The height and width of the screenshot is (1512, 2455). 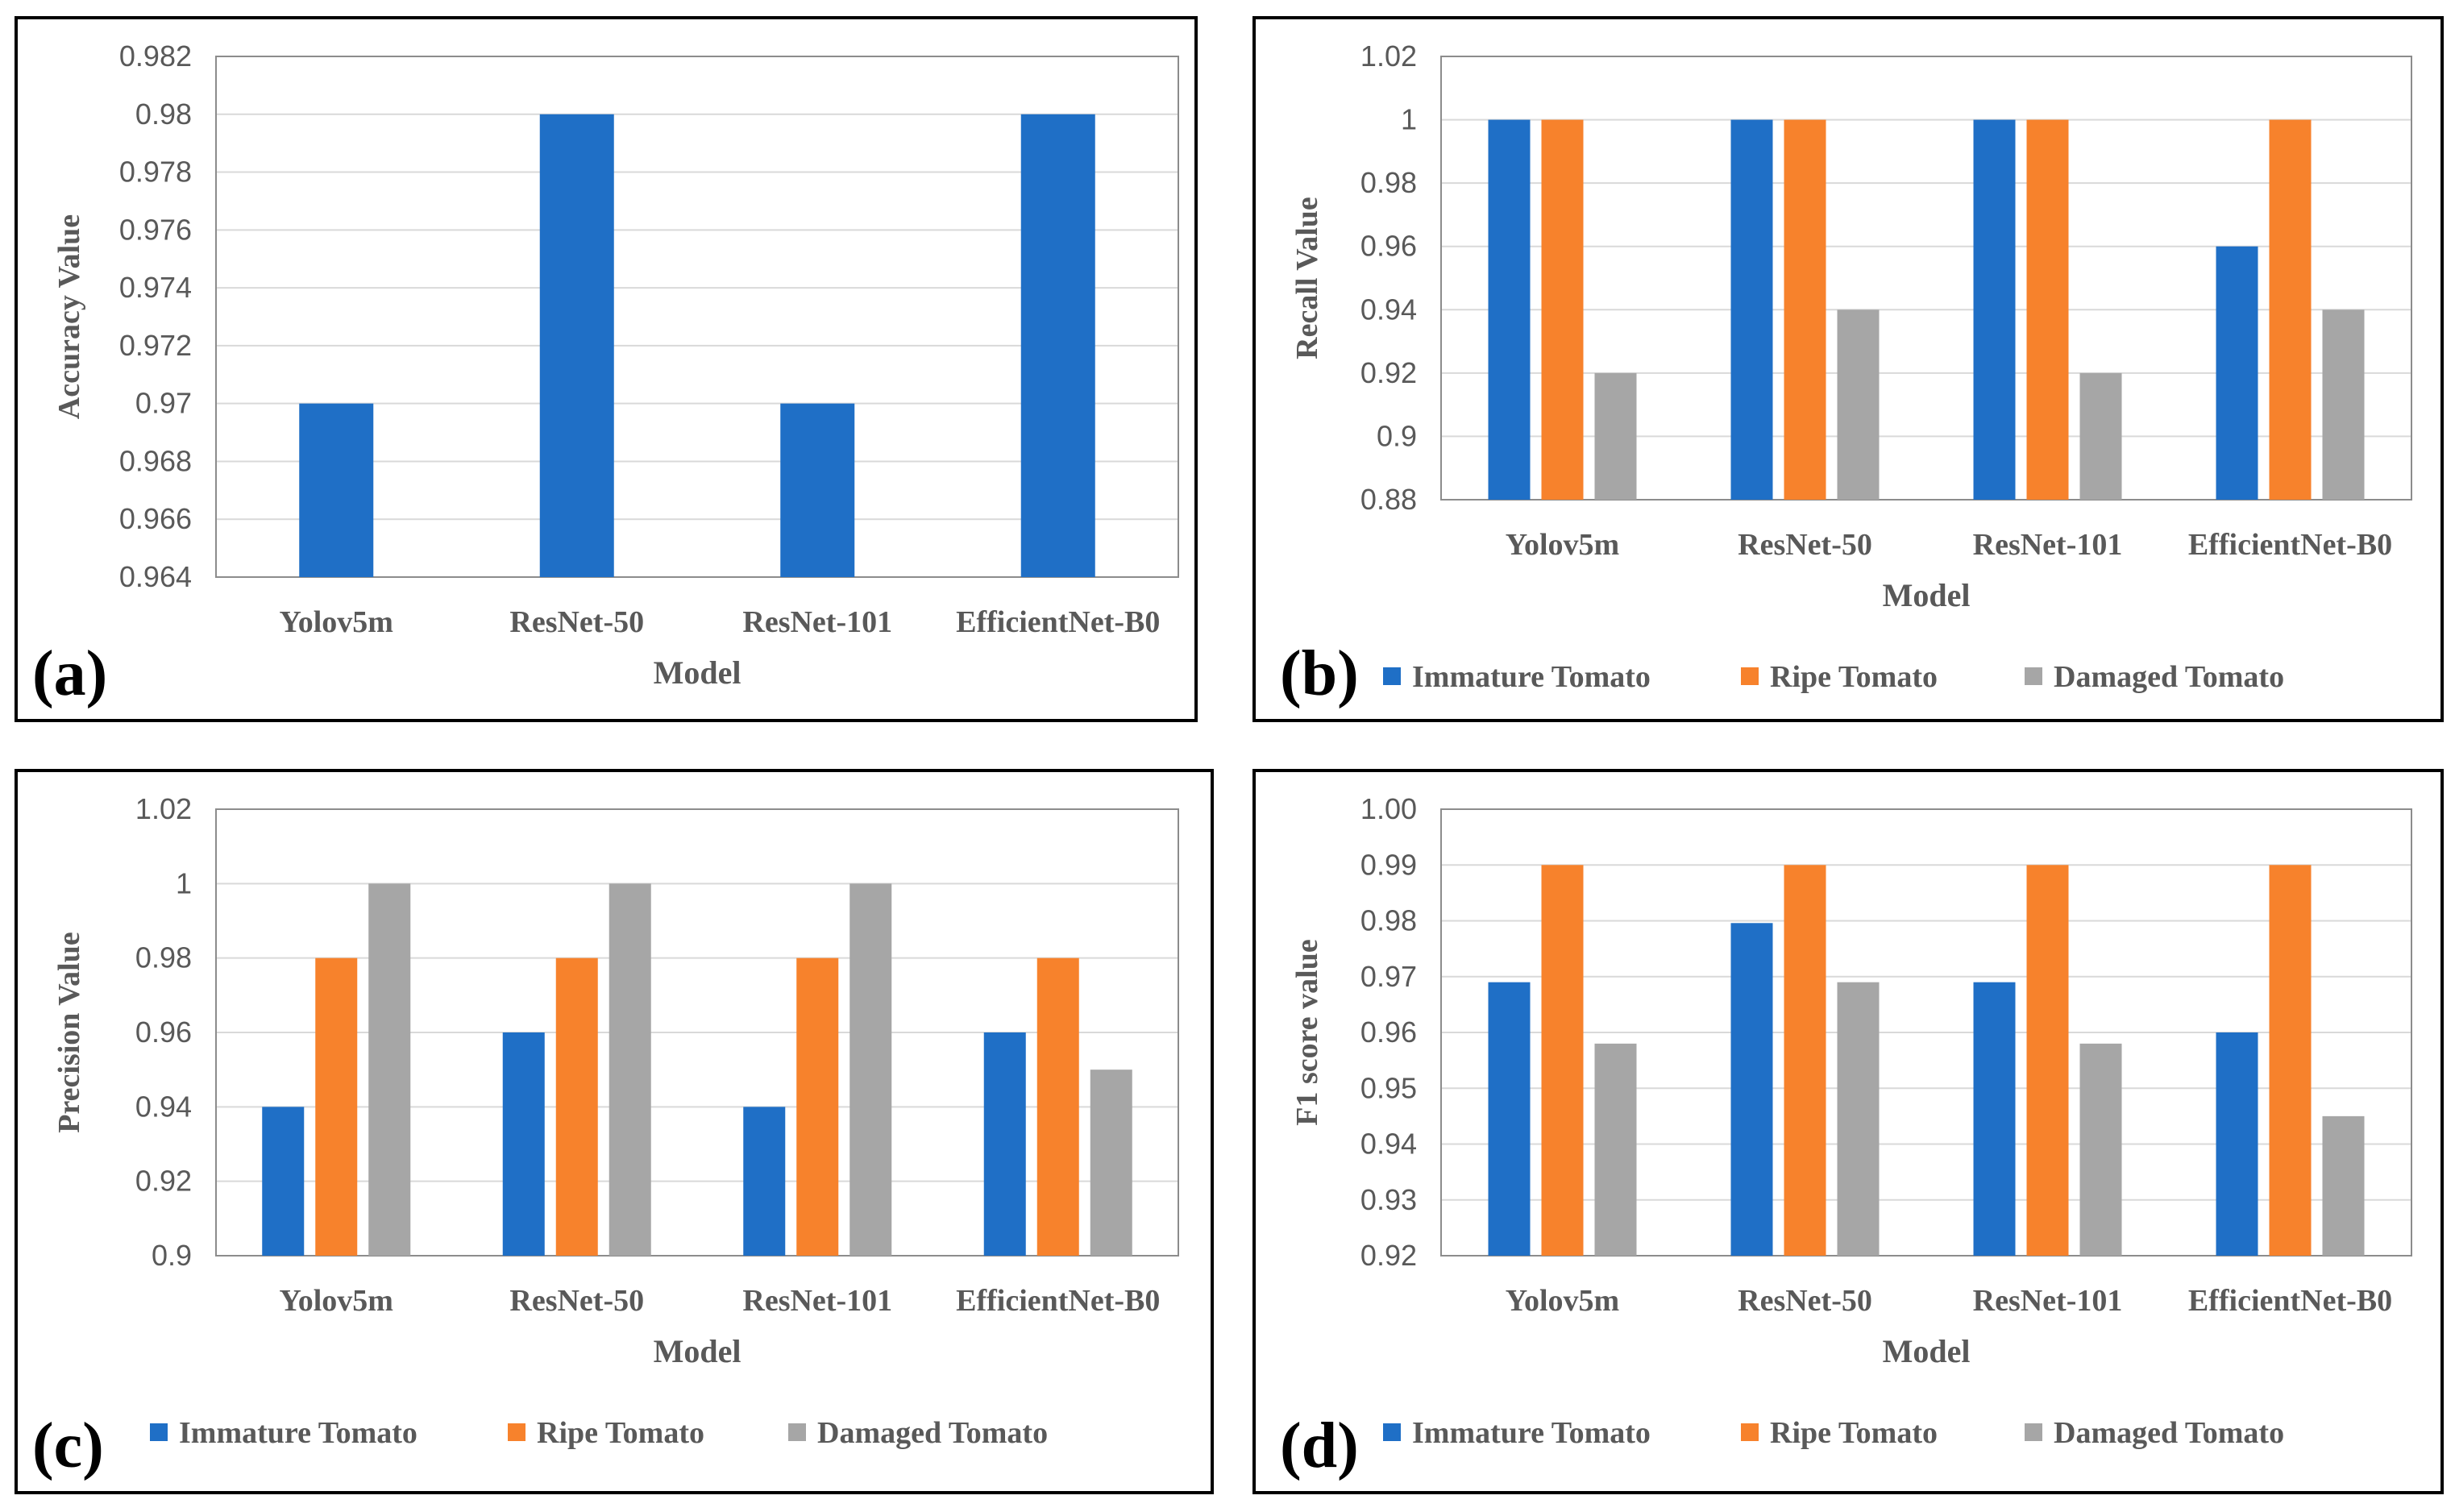 What do you see at coordinates (1562, 1060) in the screenshot?
I see `bar-ripe-tomato-yolov5m` at bounding box center [1562, 1060].